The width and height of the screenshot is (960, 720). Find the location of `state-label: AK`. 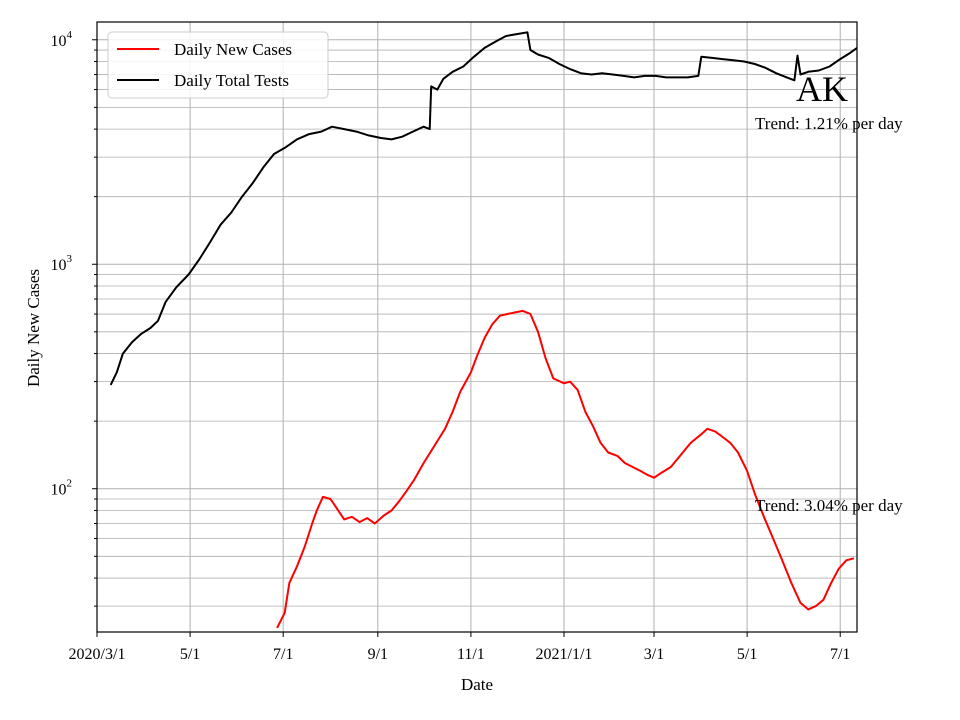

state-label: AK is located at coordinates (822, 89).